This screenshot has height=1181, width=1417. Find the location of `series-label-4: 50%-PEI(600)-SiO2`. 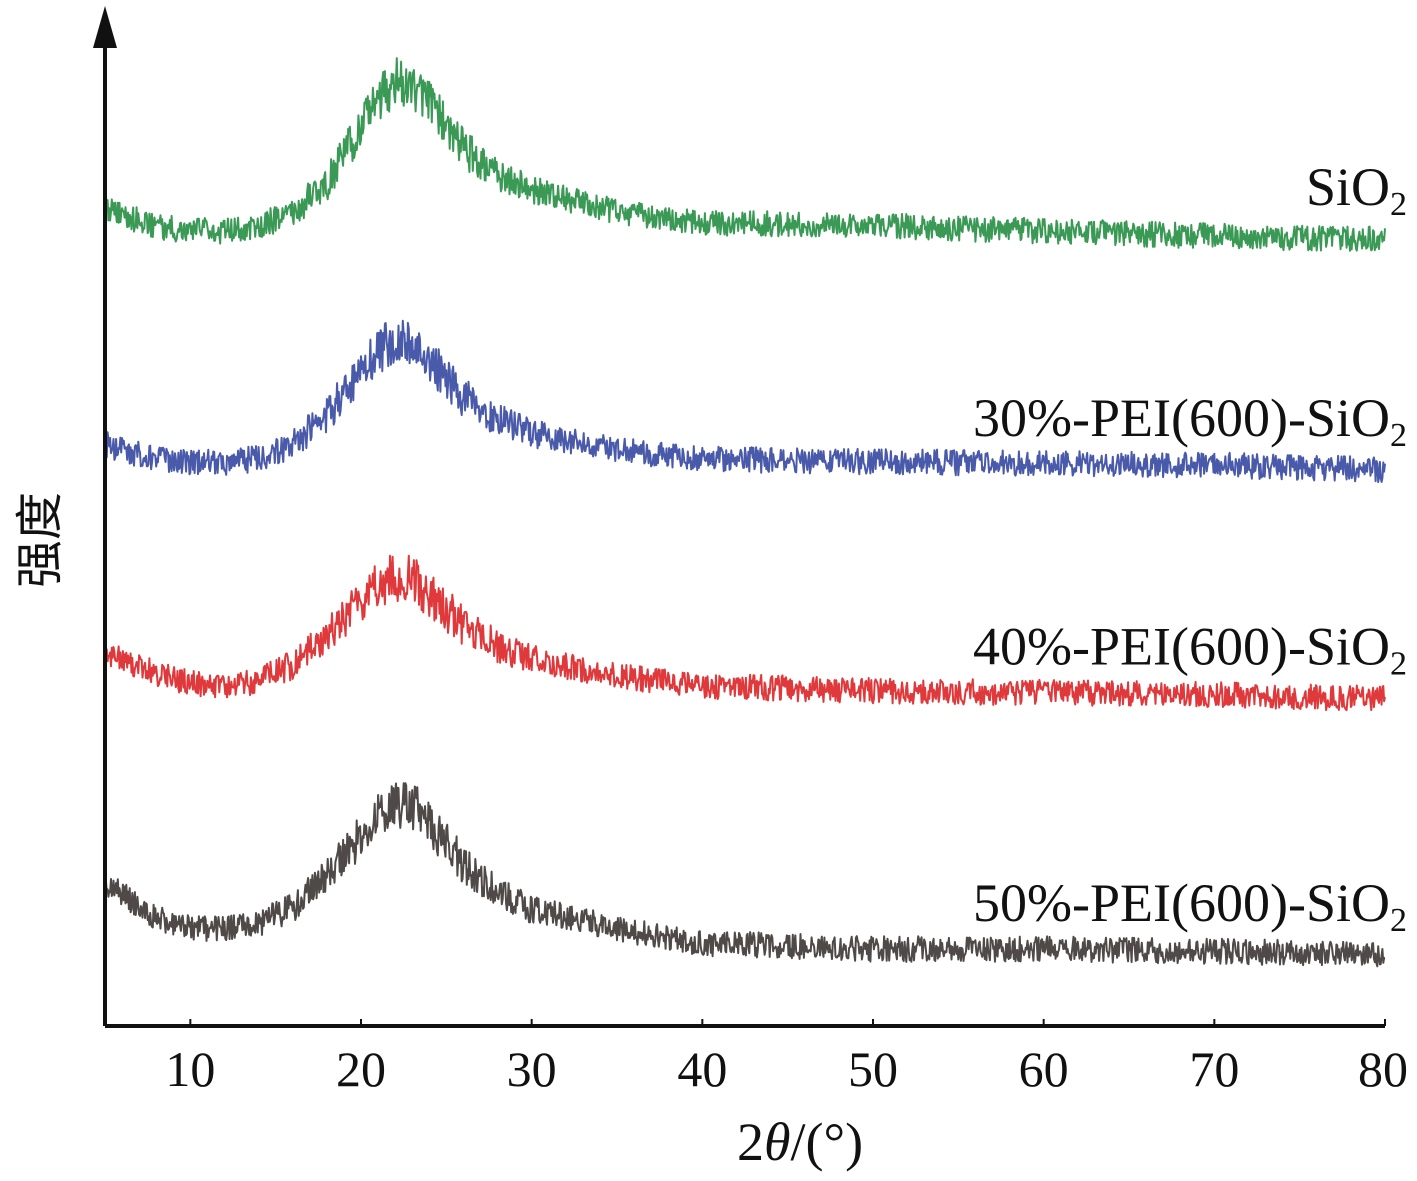

series-label-4: 50%-PEI(600)-SiO2 is located at coordinates (1190, 906).